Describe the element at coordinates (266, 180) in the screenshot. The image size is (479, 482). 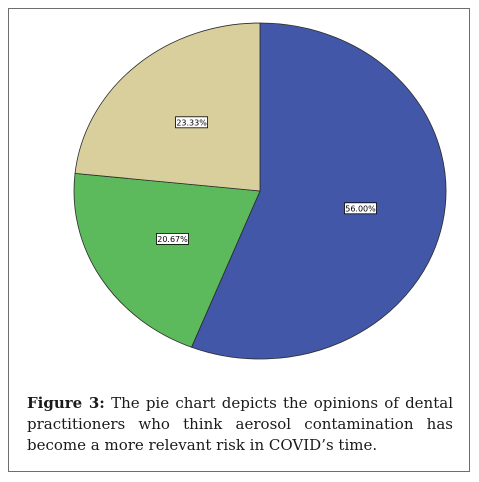
I see `pie-labels: 56.00% 20.67% 23.33%` at that location.